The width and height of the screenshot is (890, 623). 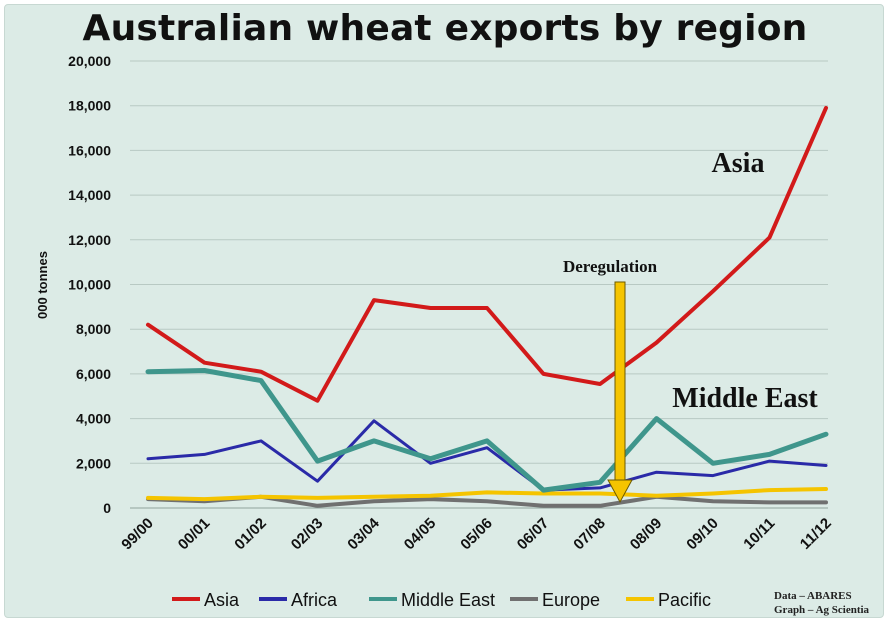 What do you see at coordinates (620, 491) in the screenshot?
I see `deregulation-arrow-head` at bounding box center [620, 491].